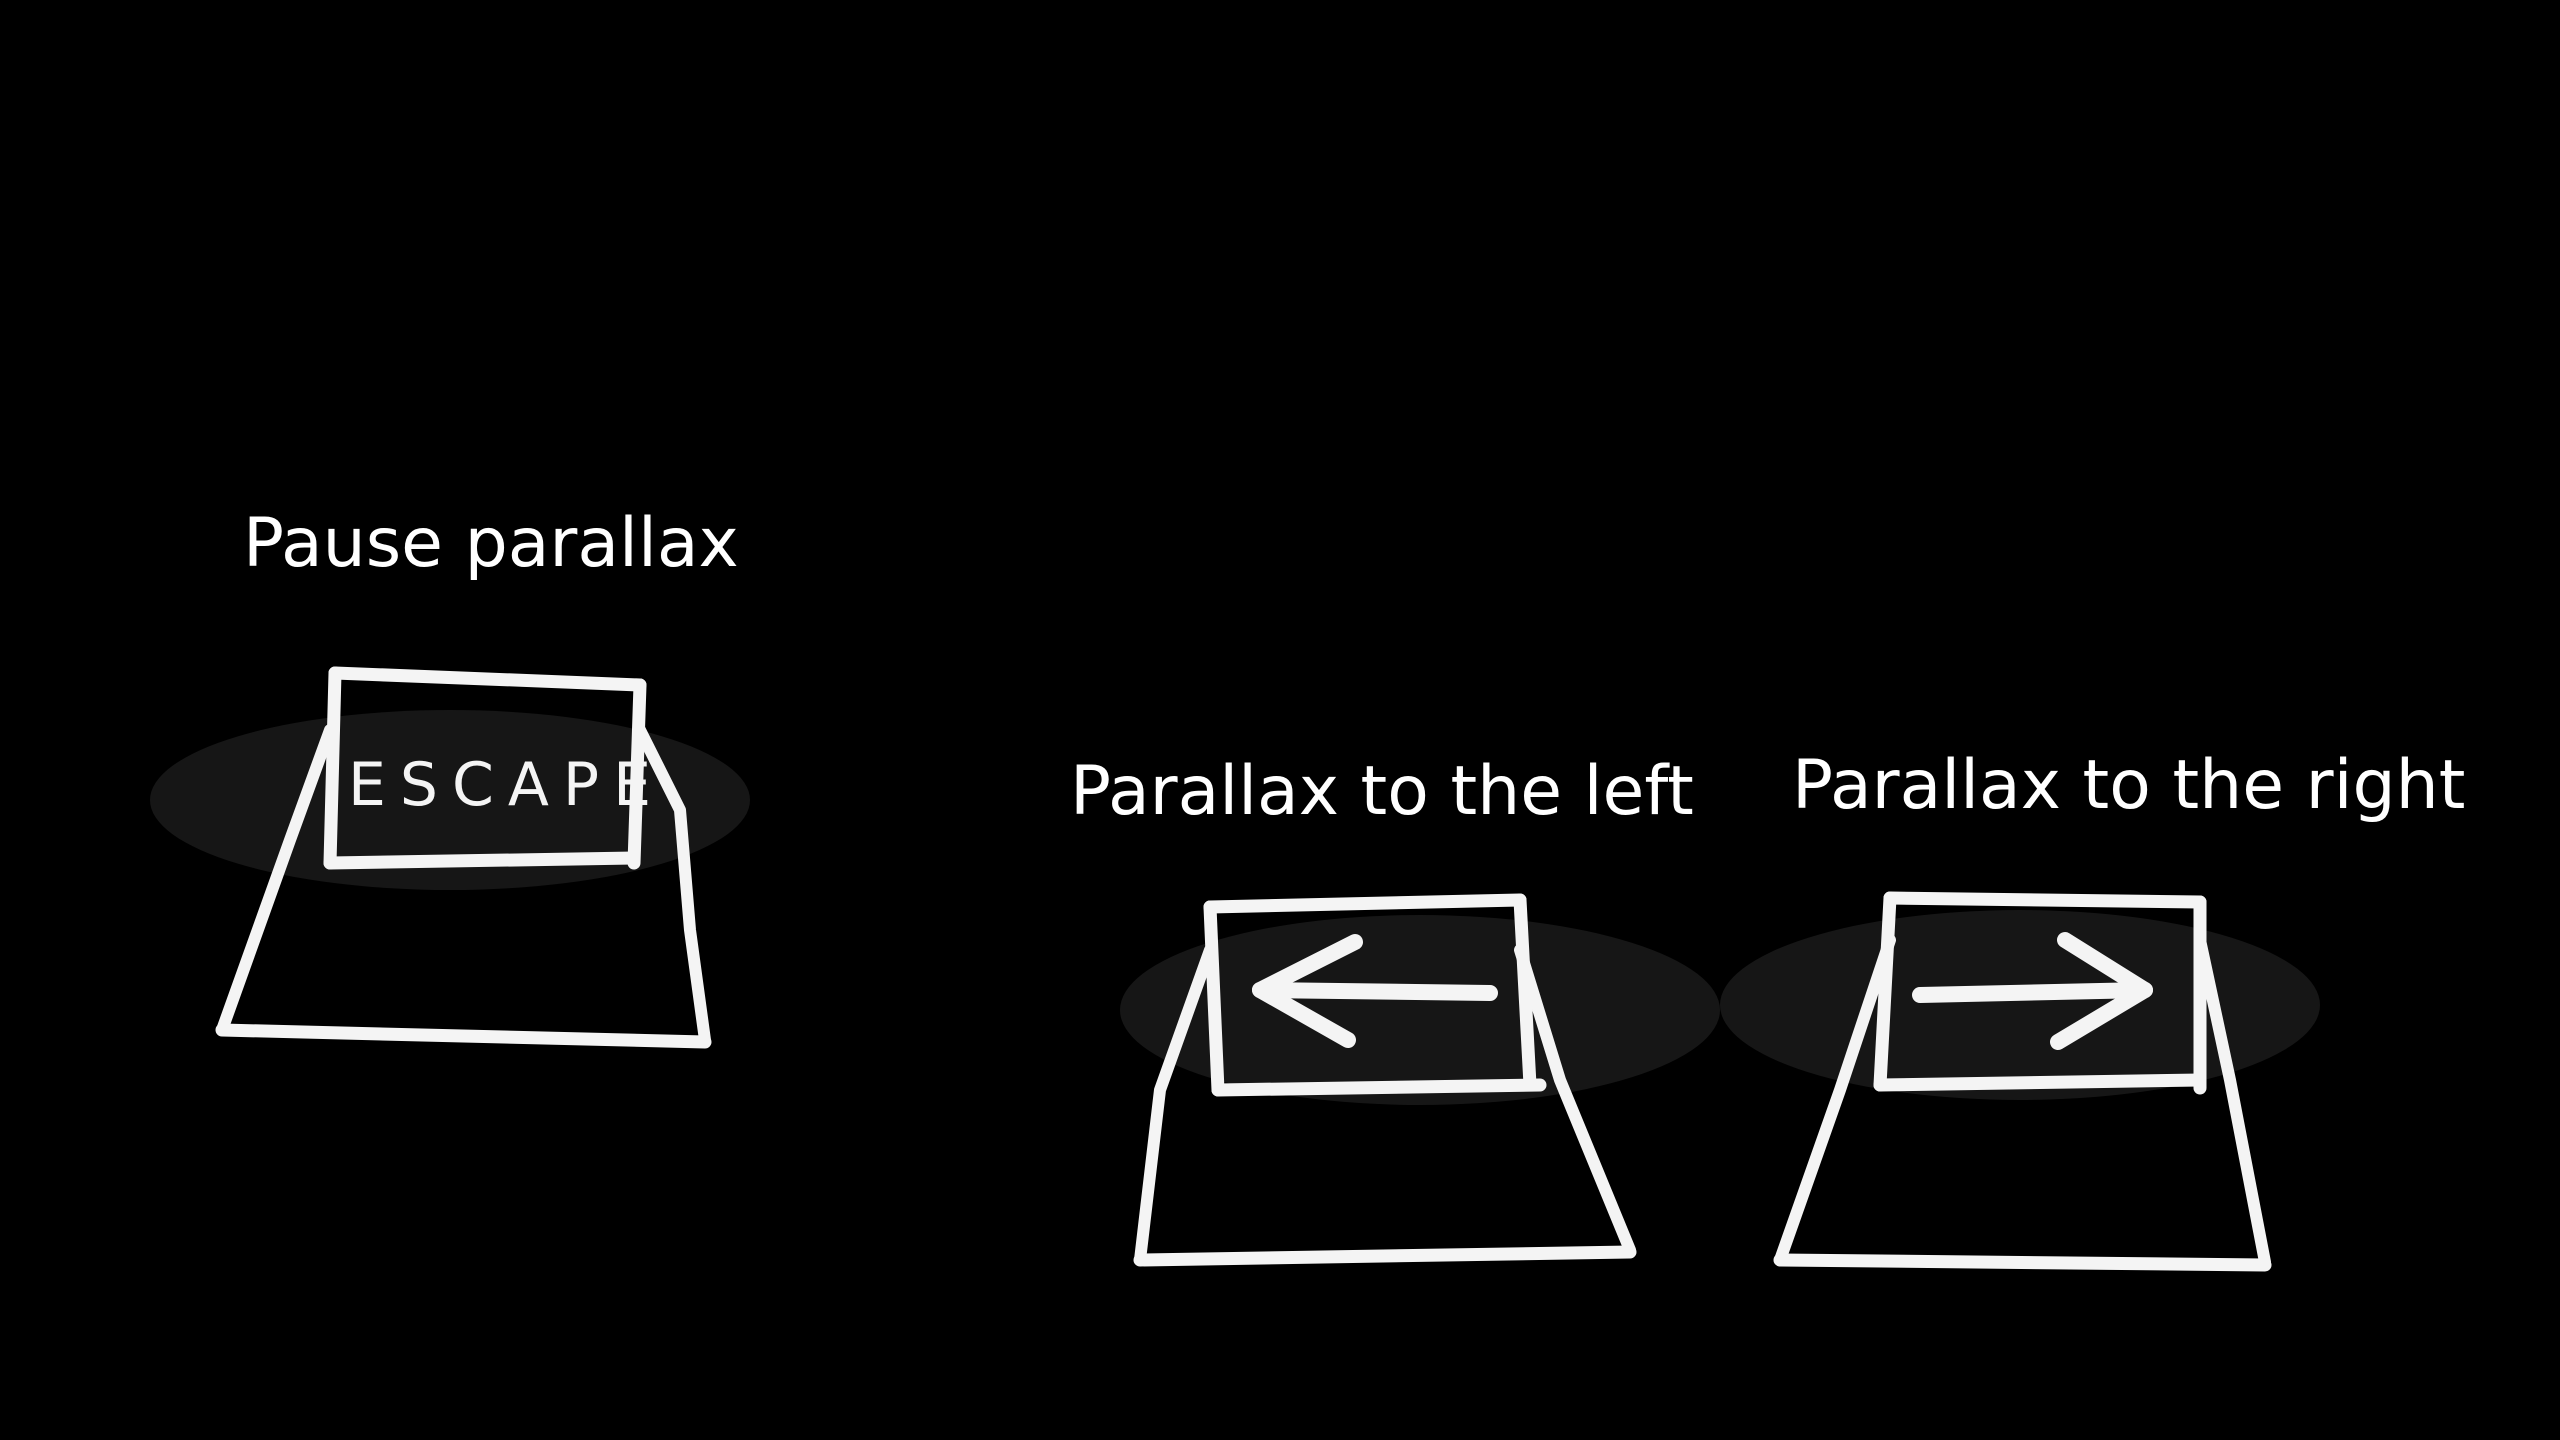 Image resolution: width=2560 pixels, height=1440 pixels. Describe the element at coordinates (1405, 1060) in the screenshot. I see `arrow-left-key` at that location.